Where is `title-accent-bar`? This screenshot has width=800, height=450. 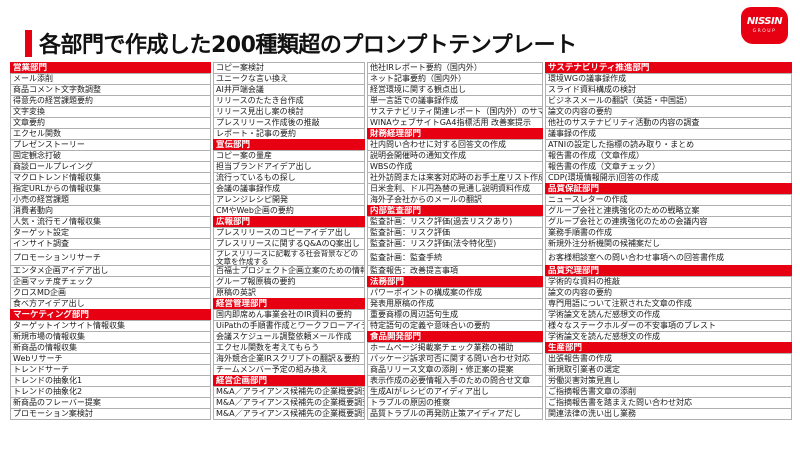
title-accent-bar is located at coordinates (28, 43).